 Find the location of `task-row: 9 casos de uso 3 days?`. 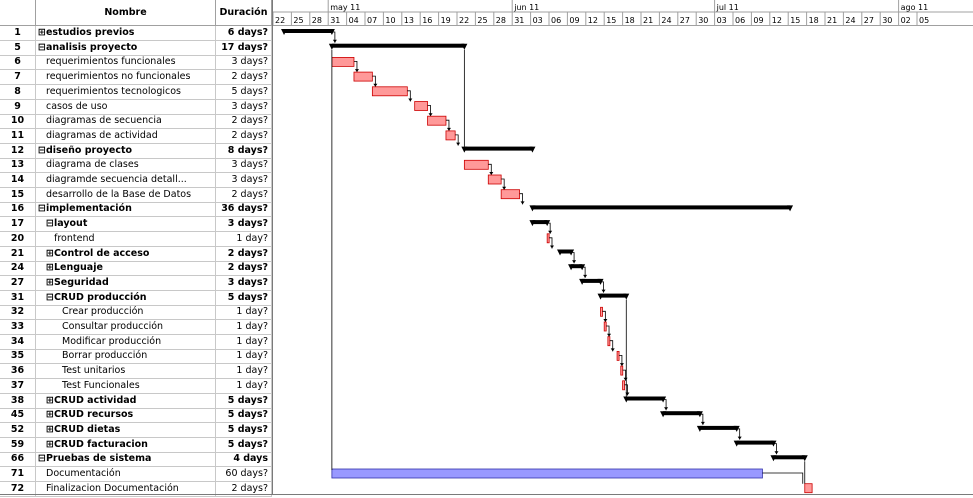

task-row: 9 casos de uso 3 days? is located at coordinates (136, 107).